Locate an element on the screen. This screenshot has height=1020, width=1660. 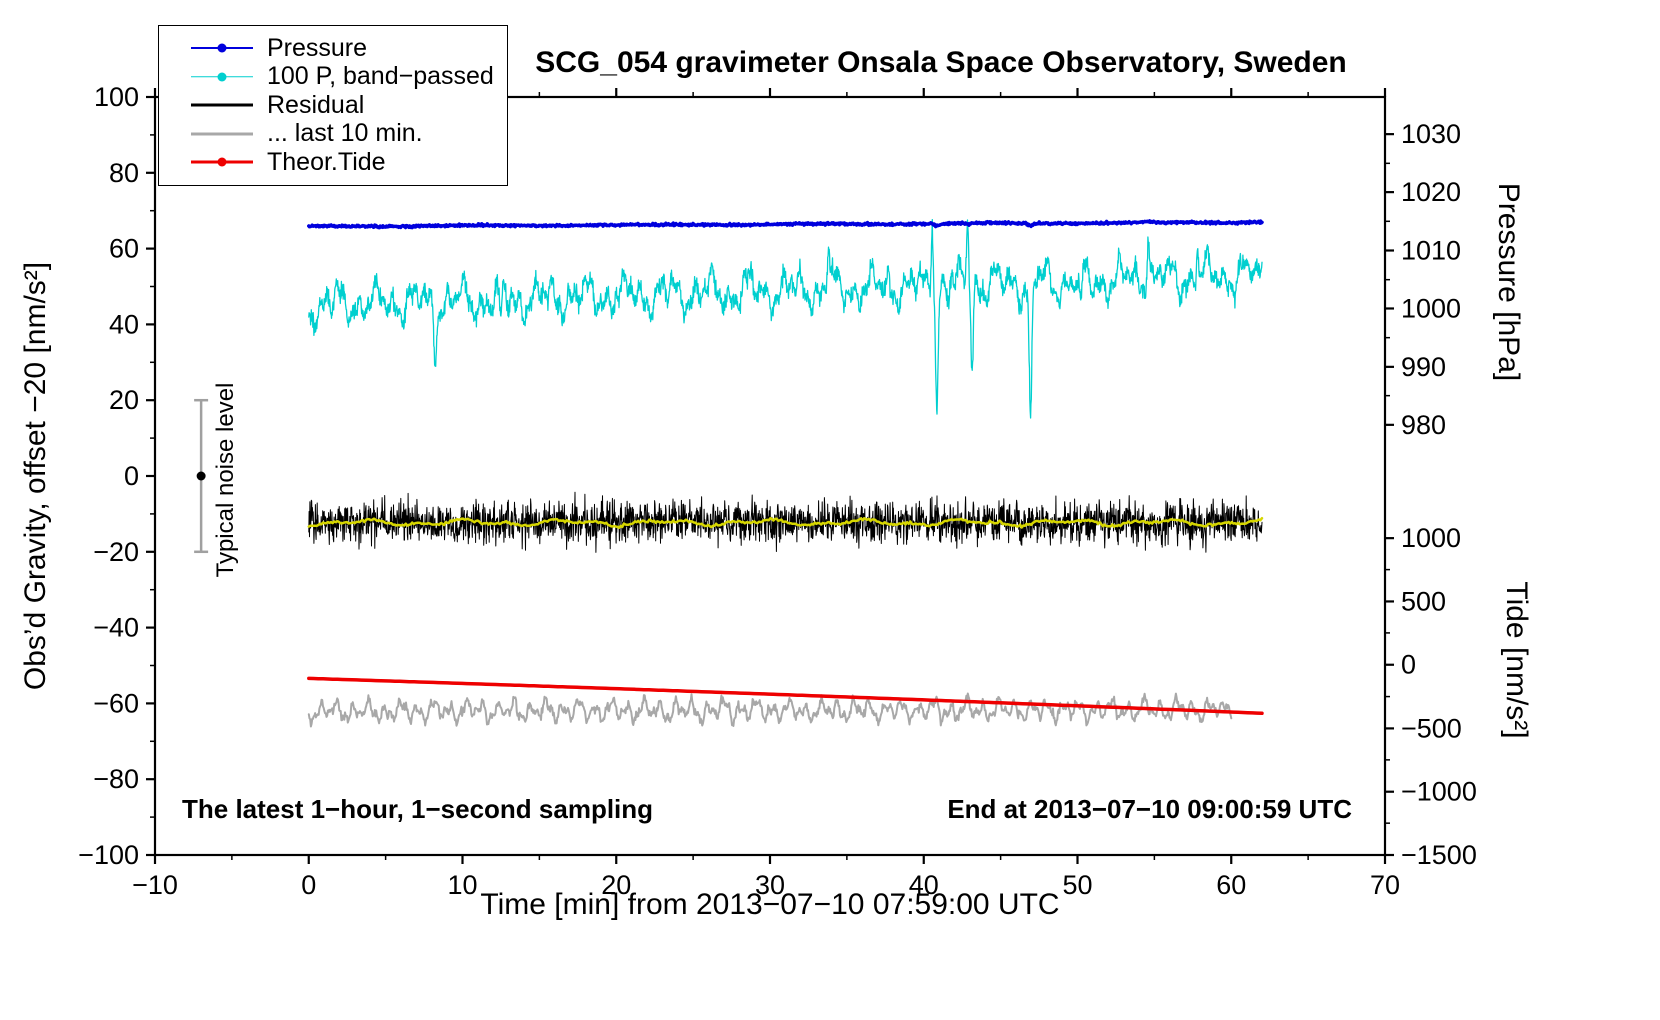
legend-item-theortide: Theor.Tide is located at coordinates (333, 162).